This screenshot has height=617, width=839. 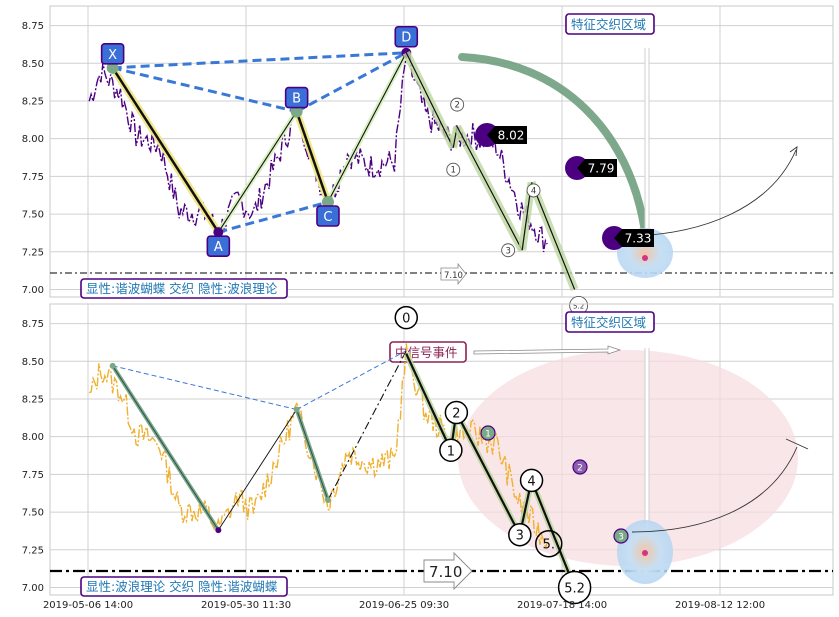 I want to click on small-wave-markers: 1 2 3, so click(x=554, y=484).